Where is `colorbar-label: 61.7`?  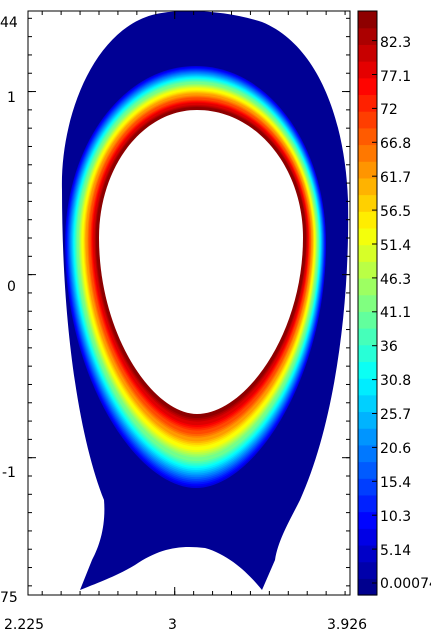 colorbar-label: 61.7 is located at coordinates (395, 178).